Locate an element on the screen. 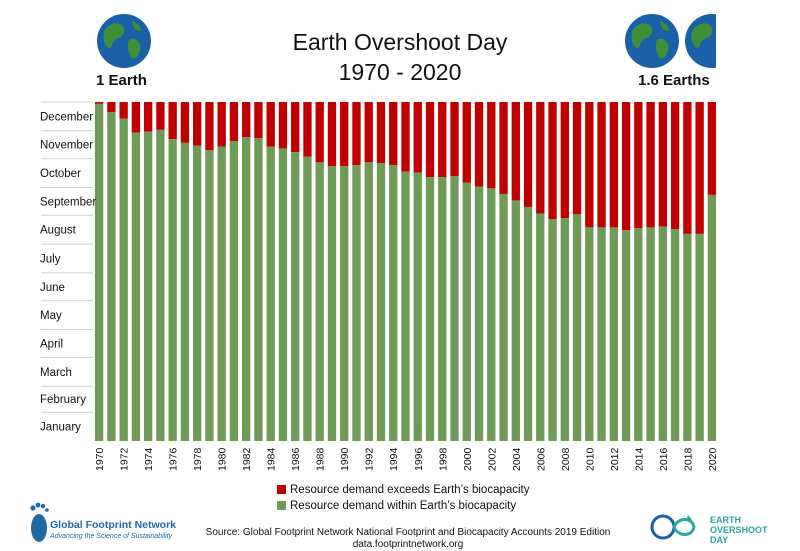 The height and width of the screenshot is (551, 800). y-tick-label: July is located at coordinates (50, 259).